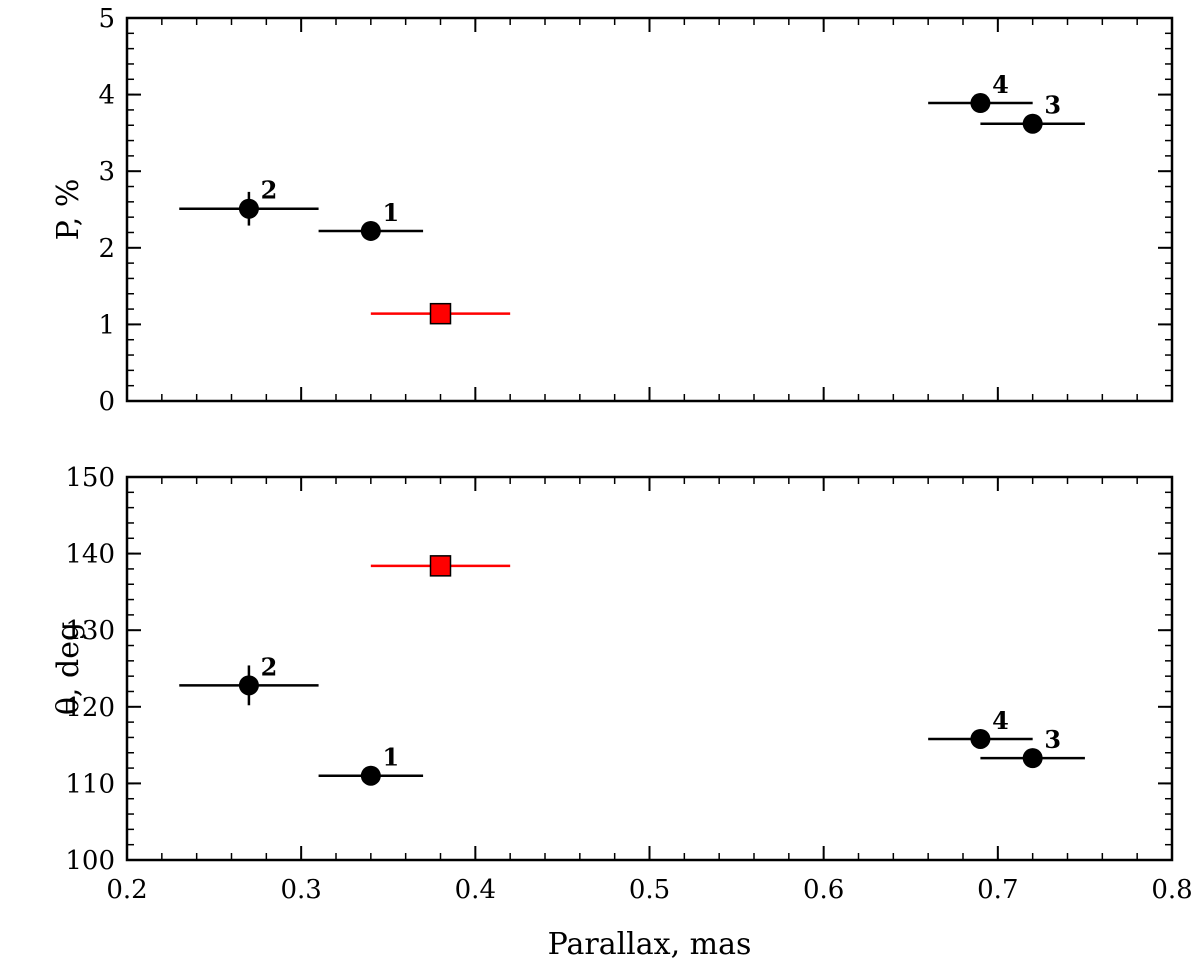 The image size is (1200, 965). What do you see at coordinates (823, 890) in the screenshot?
I see `x-tick-label: 0.6` at bounding box center [823, 890].